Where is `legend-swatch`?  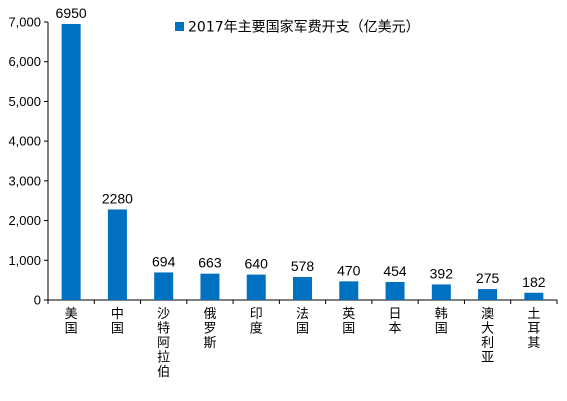 legend-swatch is located at coordinates (179, 26).